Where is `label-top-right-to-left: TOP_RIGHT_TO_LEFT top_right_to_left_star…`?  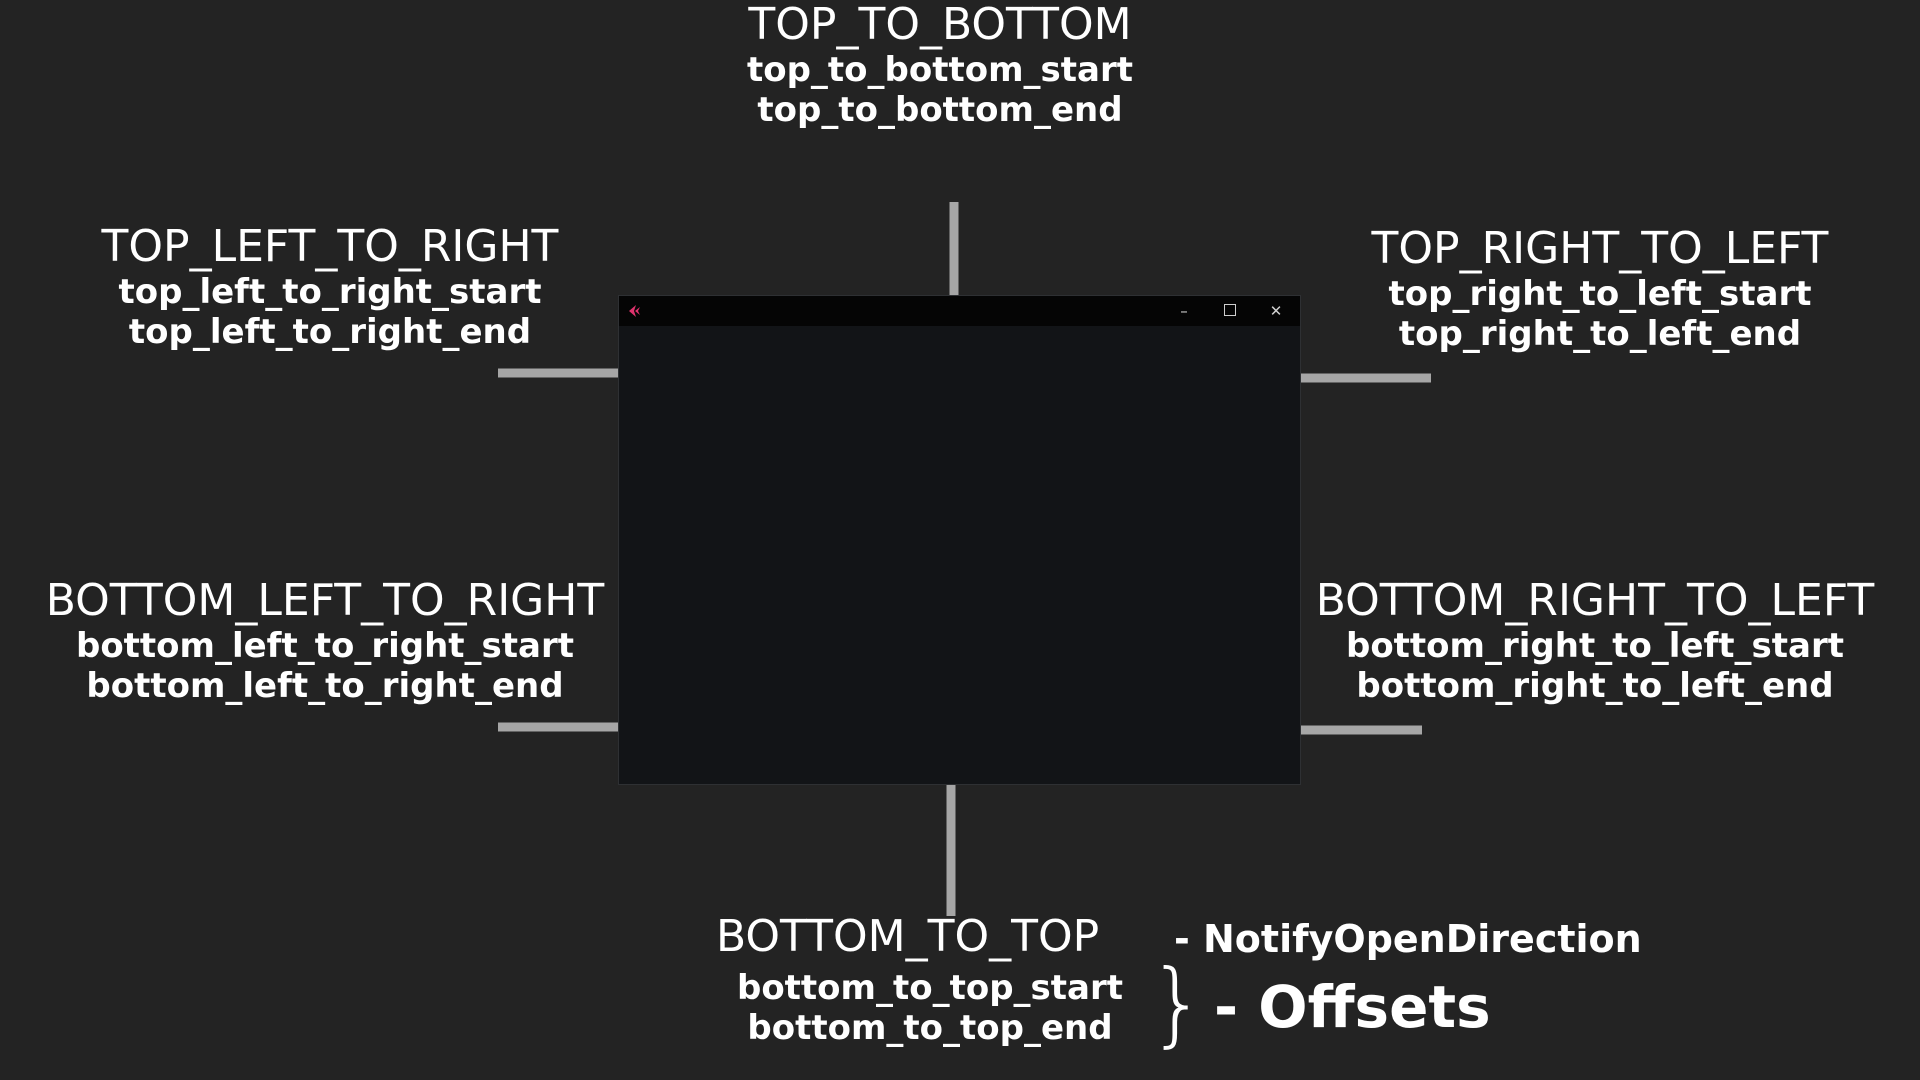
label-top-right-to-left: TOP_RIGHT_TO_LEFT top_right_to_left_star… is located at coordinates (1600, 289).